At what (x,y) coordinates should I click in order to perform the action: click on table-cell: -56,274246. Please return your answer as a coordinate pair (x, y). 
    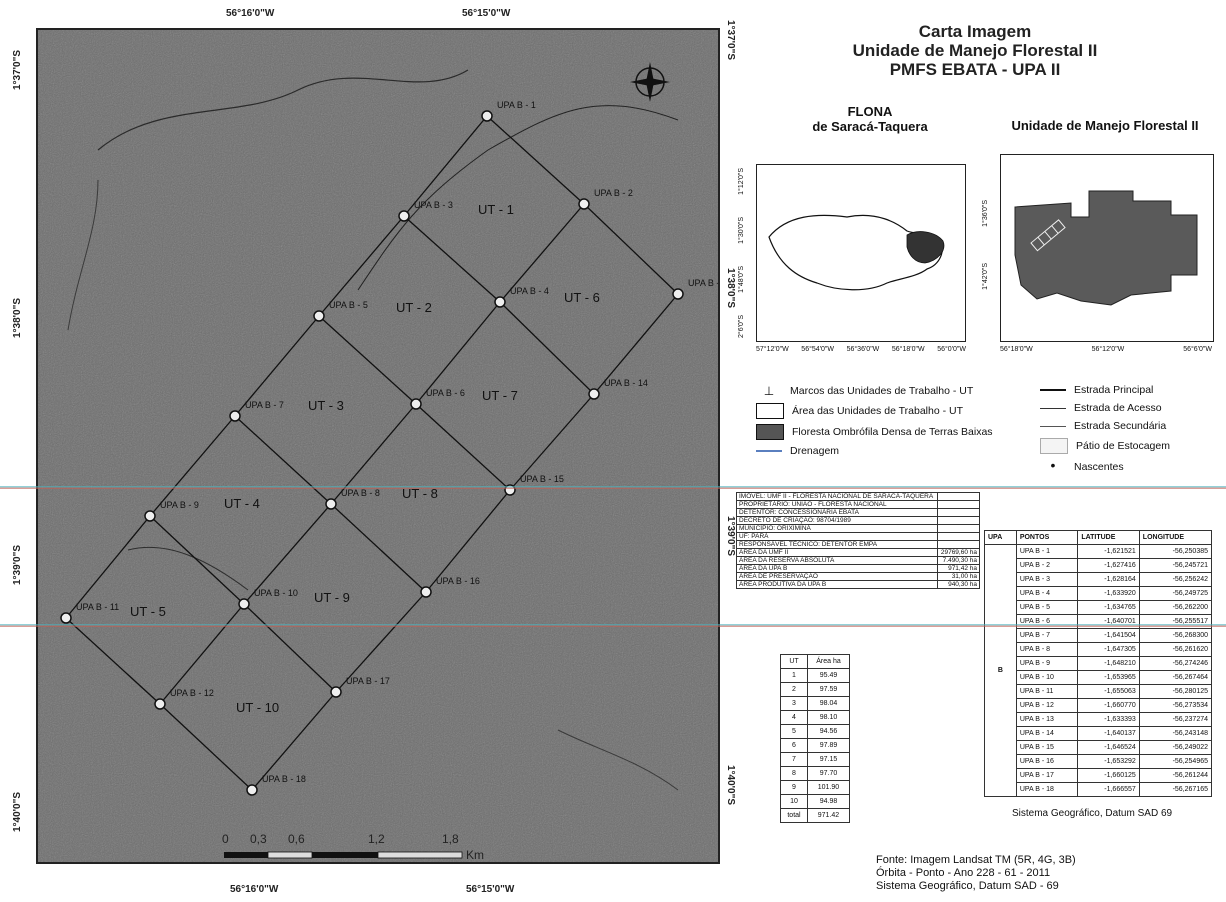
    Looking at the image, I should click on (1175, 663).